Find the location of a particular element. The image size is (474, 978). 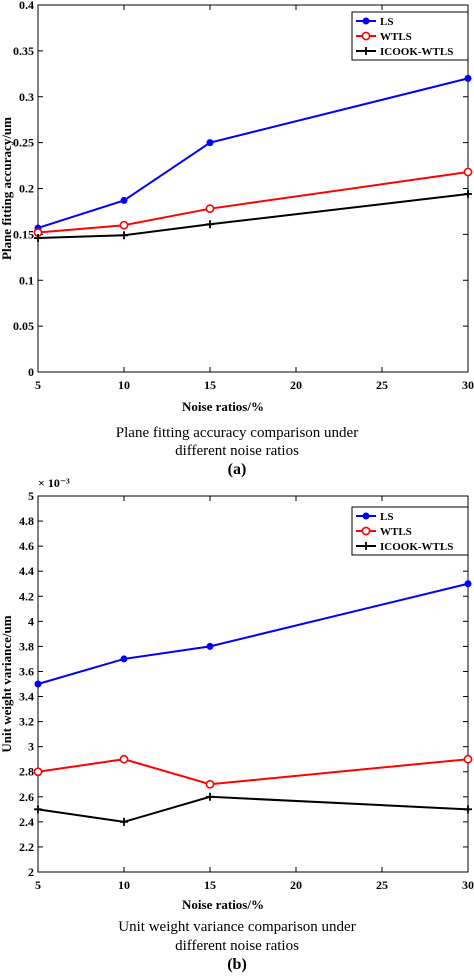

figure-caption-line: Plane fitting accuracy comparison under is located at coordinates (237, 433).